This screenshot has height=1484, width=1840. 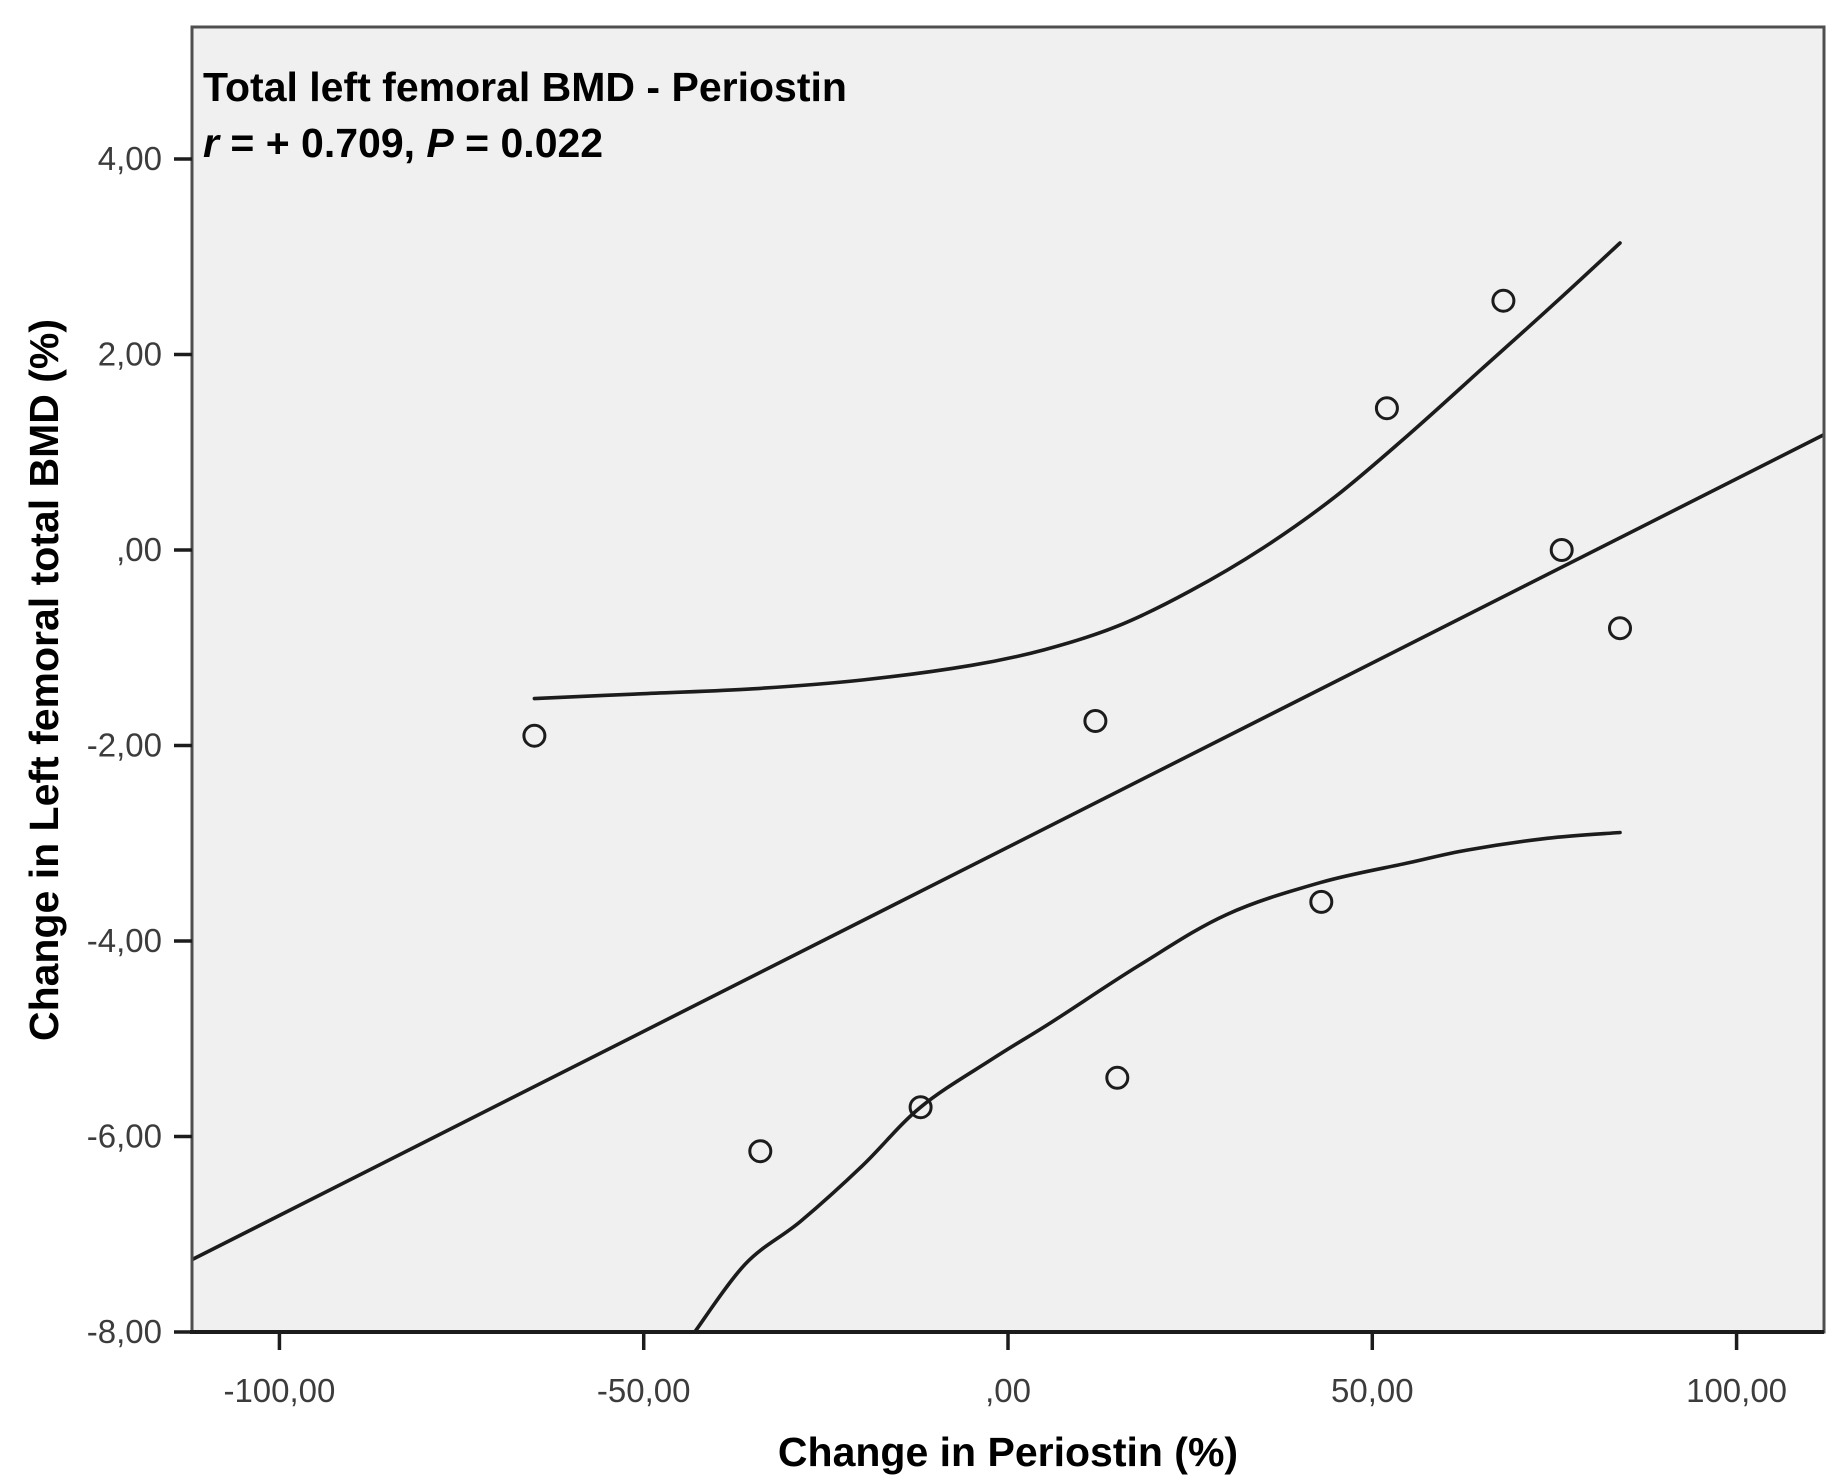 I want to click on y-tick-label: 4,00, so click(x=130, y=158).